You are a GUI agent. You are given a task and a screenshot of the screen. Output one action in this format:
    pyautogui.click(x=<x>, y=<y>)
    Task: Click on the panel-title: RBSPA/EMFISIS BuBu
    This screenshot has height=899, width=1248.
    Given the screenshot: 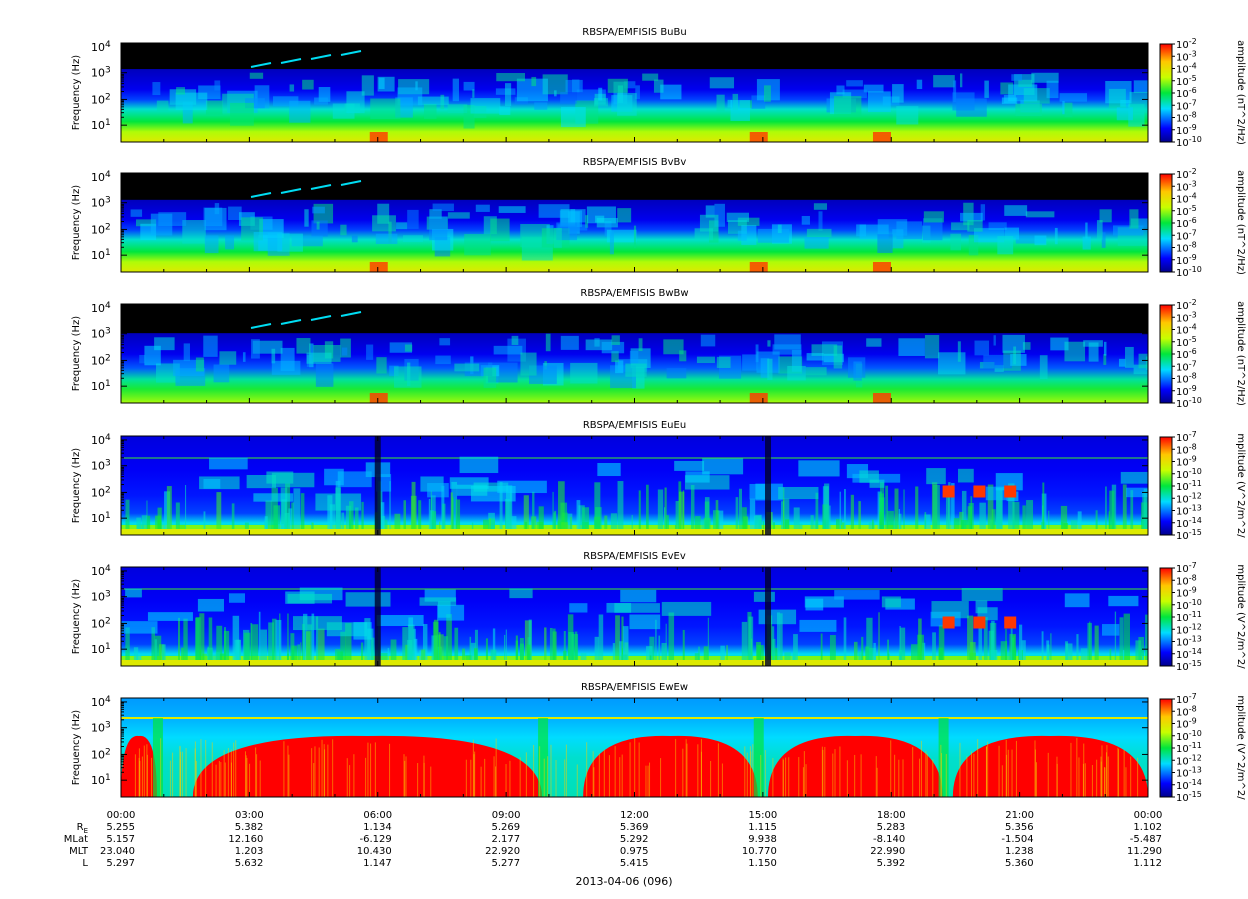 What is the action you would take?
    pyautogui.click(x=634, y=32)
    